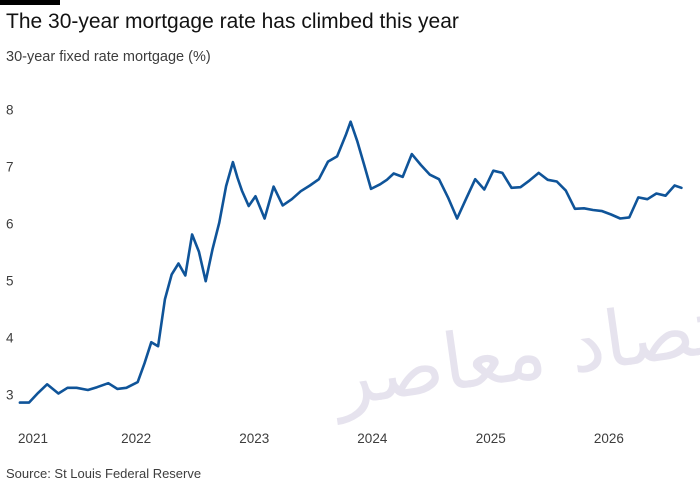 The image size is (700, 500). Describe the element at coordinates (609, 438) in the screenshot. I see `x-tick-label: 2026` at that location.